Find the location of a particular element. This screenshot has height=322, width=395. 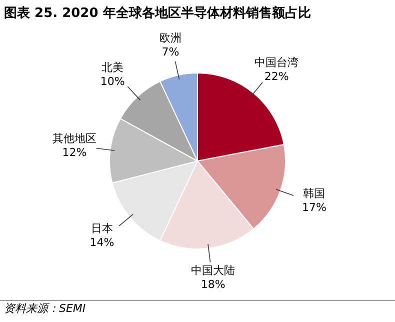

chart-title: 图表 25. 2020 年全球各地区半导体材料销售额占比 is located at coordinates (157, 13).